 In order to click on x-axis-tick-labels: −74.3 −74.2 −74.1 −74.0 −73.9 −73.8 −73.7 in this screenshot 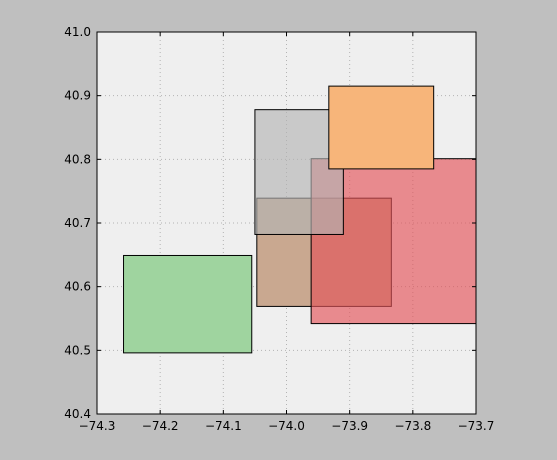, I will do `click(287, 426)`.